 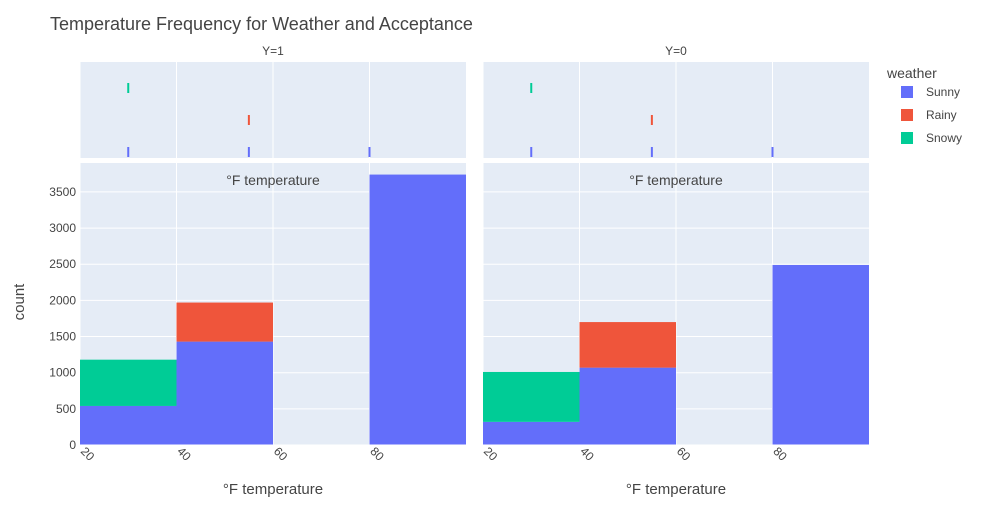 I want to click on legend-label: Rainy, so click(x=941, y=115).